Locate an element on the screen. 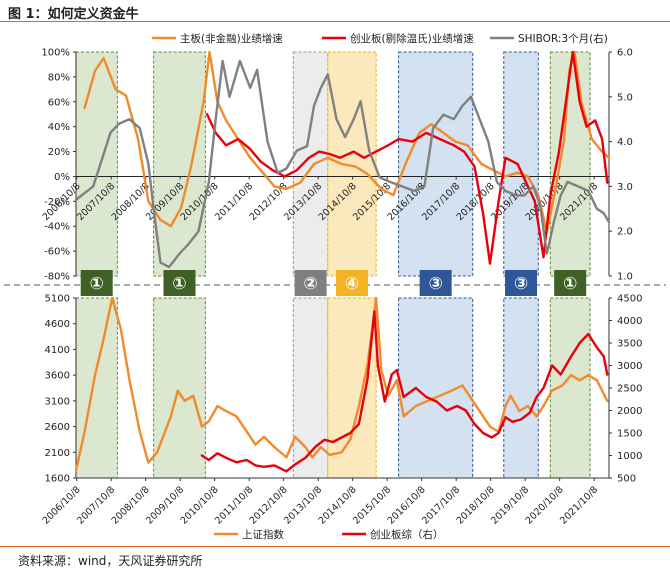 The width and height of the screenshot is (670, 578). right-tick-label: 3000 is located at coordinates (629, 366).